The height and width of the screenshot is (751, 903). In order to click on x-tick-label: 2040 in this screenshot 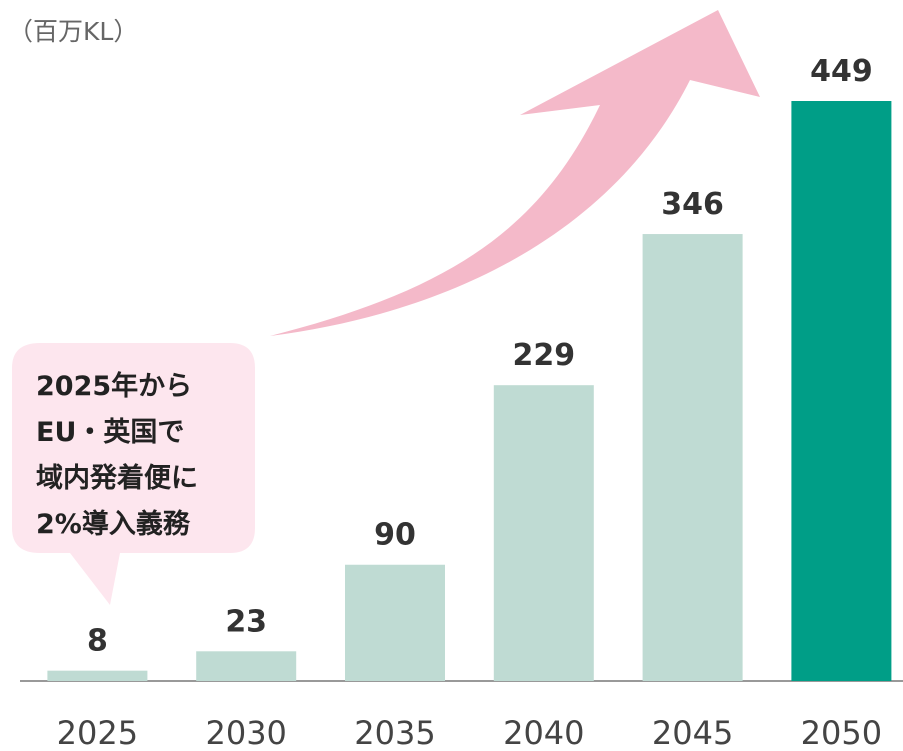, I will do `click(543, 732)`.